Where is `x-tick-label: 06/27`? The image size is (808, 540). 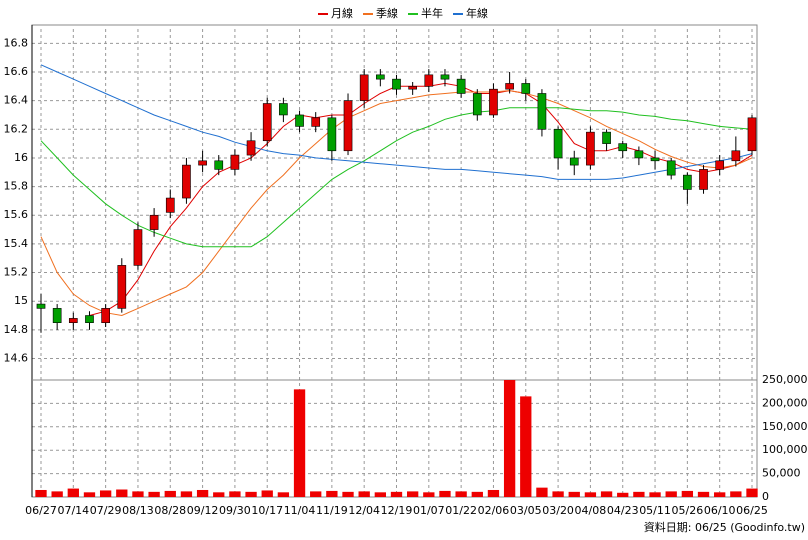
x-tick-label: 06/27 is located at coordinates (41, 510).